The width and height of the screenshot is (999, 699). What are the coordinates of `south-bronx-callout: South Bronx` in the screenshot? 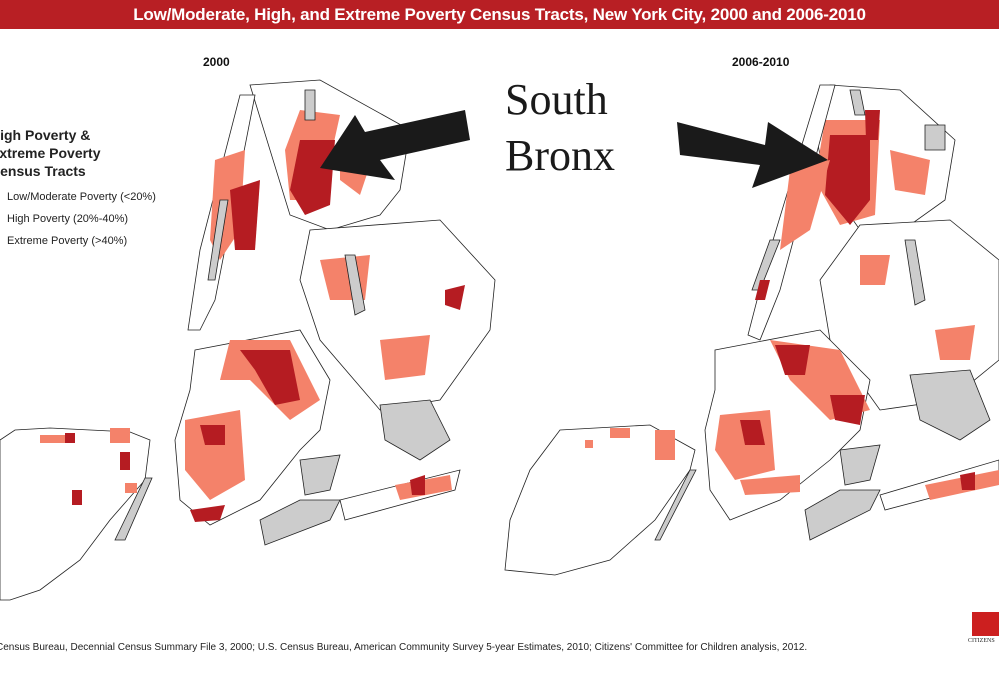 It's located at (560, 128).